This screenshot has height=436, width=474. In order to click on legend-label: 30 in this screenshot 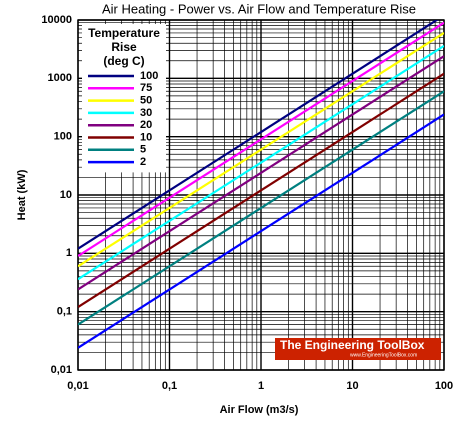, I will do `click(146, 113)`.